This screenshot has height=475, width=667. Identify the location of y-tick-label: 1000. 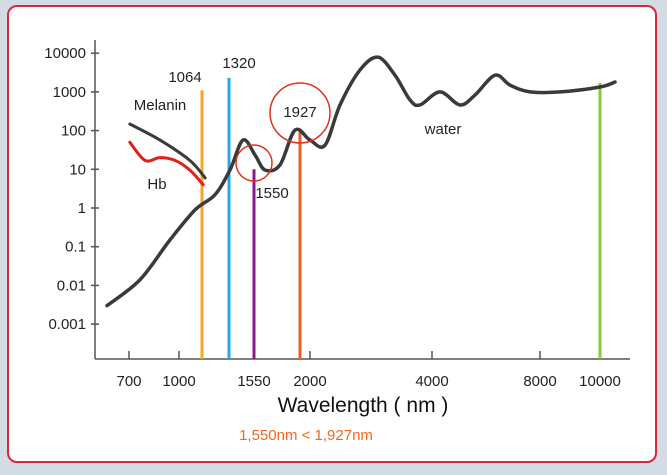
(69, 92).